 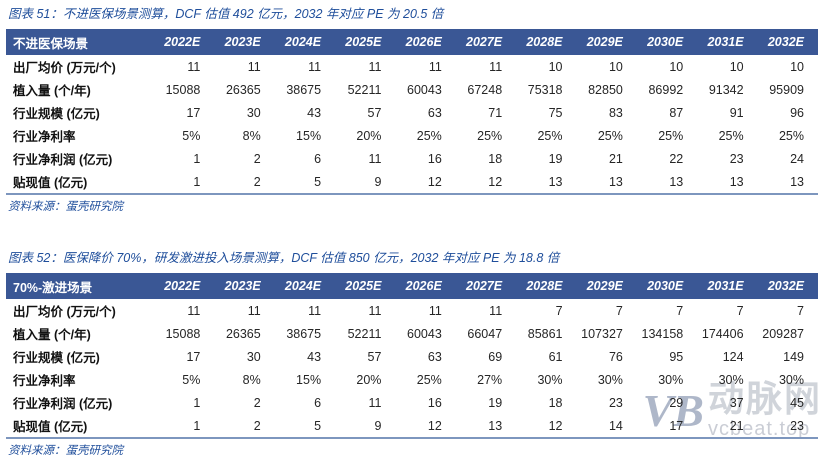 What do you see at coordinates (378, 425) in the screenshot?
I see `table-cell: 9` at bounding box center [378, 425].